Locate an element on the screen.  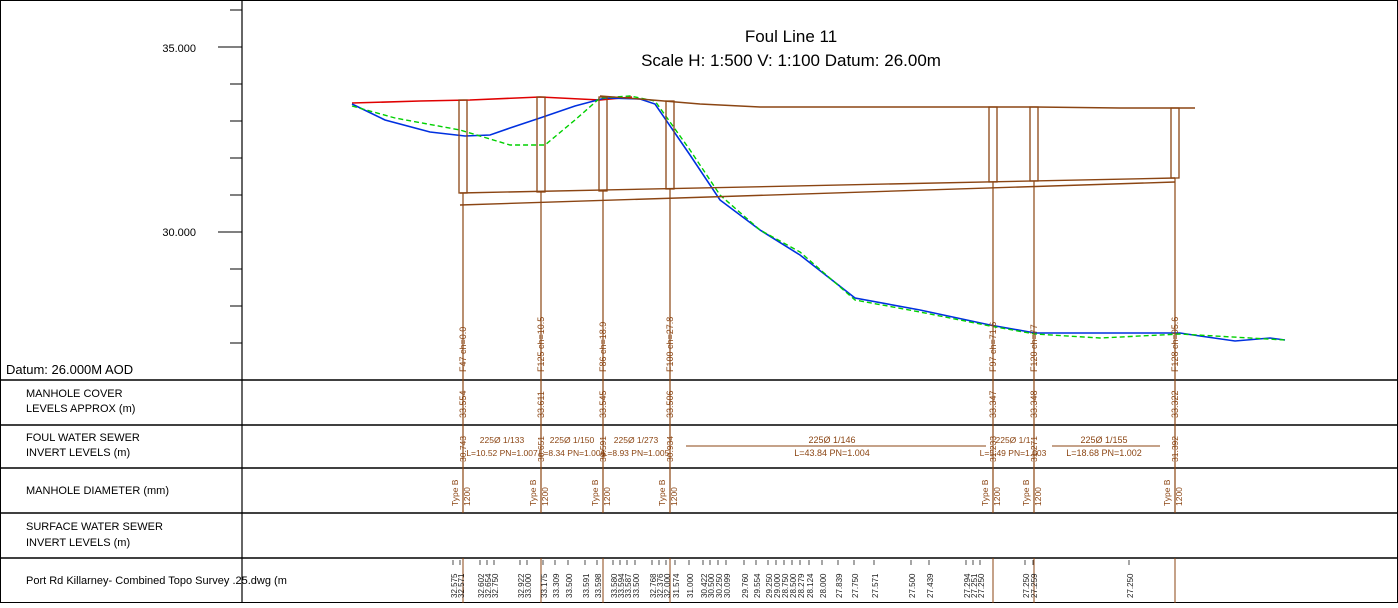
y-tick-label-30: 30.000 is located at coordinates (179, 233).